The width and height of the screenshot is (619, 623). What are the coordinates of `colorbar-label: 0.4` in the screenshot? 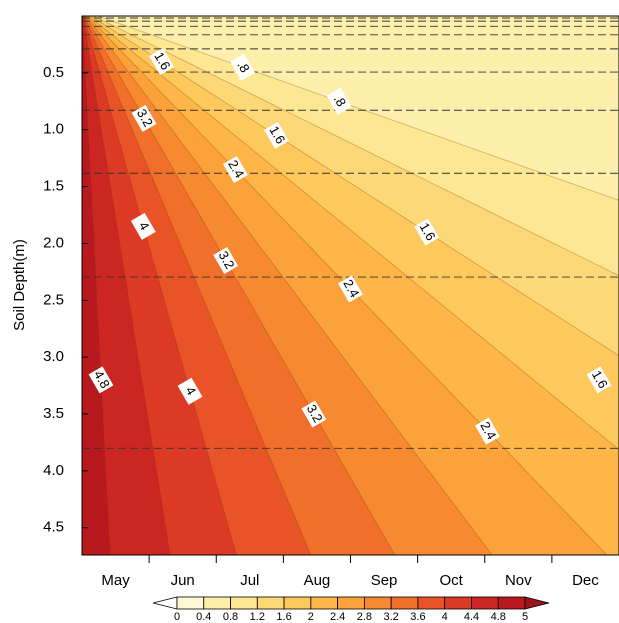 It's located at (203, 617).